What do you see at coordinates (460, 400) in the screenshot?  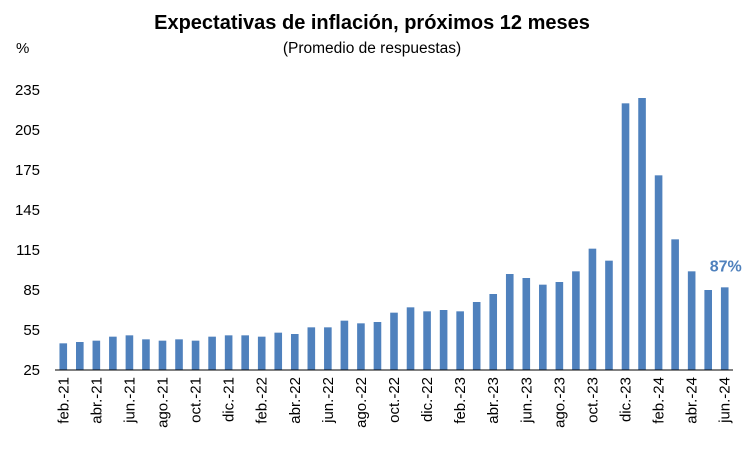 I see `x-tick-label: feb.-23` at bounding box center [460, 400].